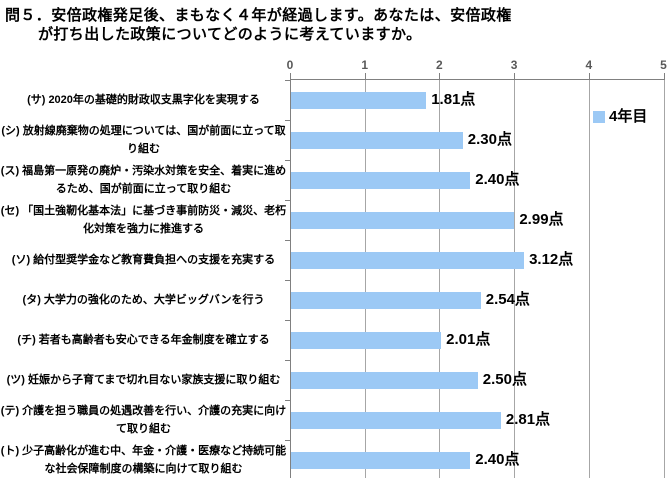 The image size is (670, 478). Describe the element at coordinates (514, 65) in the screenshot. I see `x-axis-tick-label: 3` at that location.